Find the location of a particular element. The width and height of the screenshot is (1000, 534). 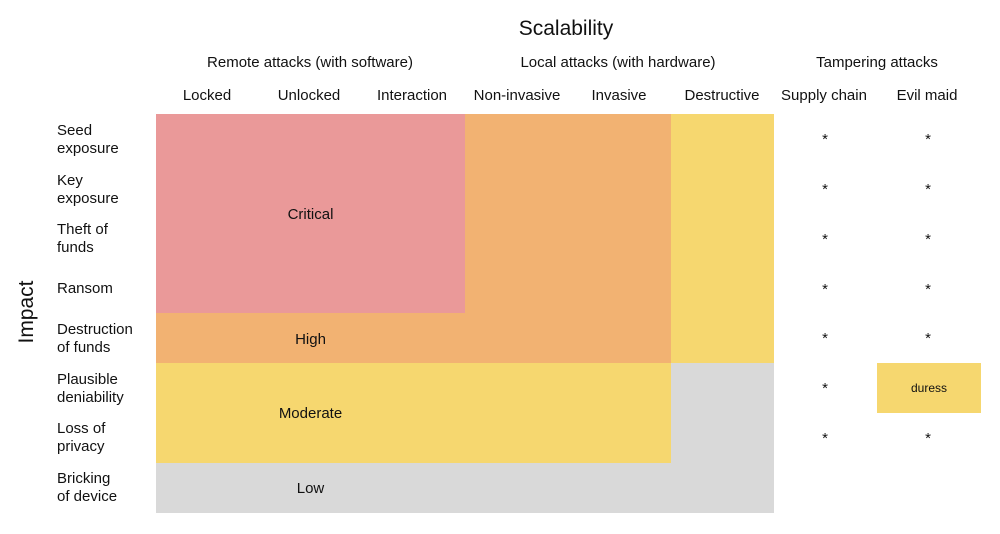

moderate-region-extension is located at coordinates (722, 238).